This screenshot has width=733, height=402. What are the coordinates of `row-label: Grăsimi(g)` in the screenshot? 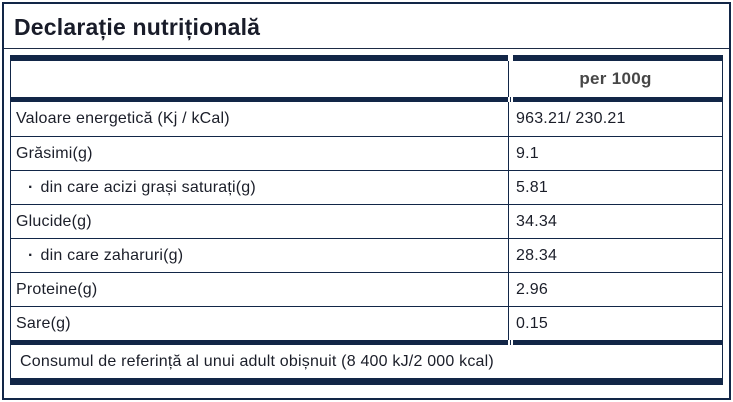 It's located at (260, 153).